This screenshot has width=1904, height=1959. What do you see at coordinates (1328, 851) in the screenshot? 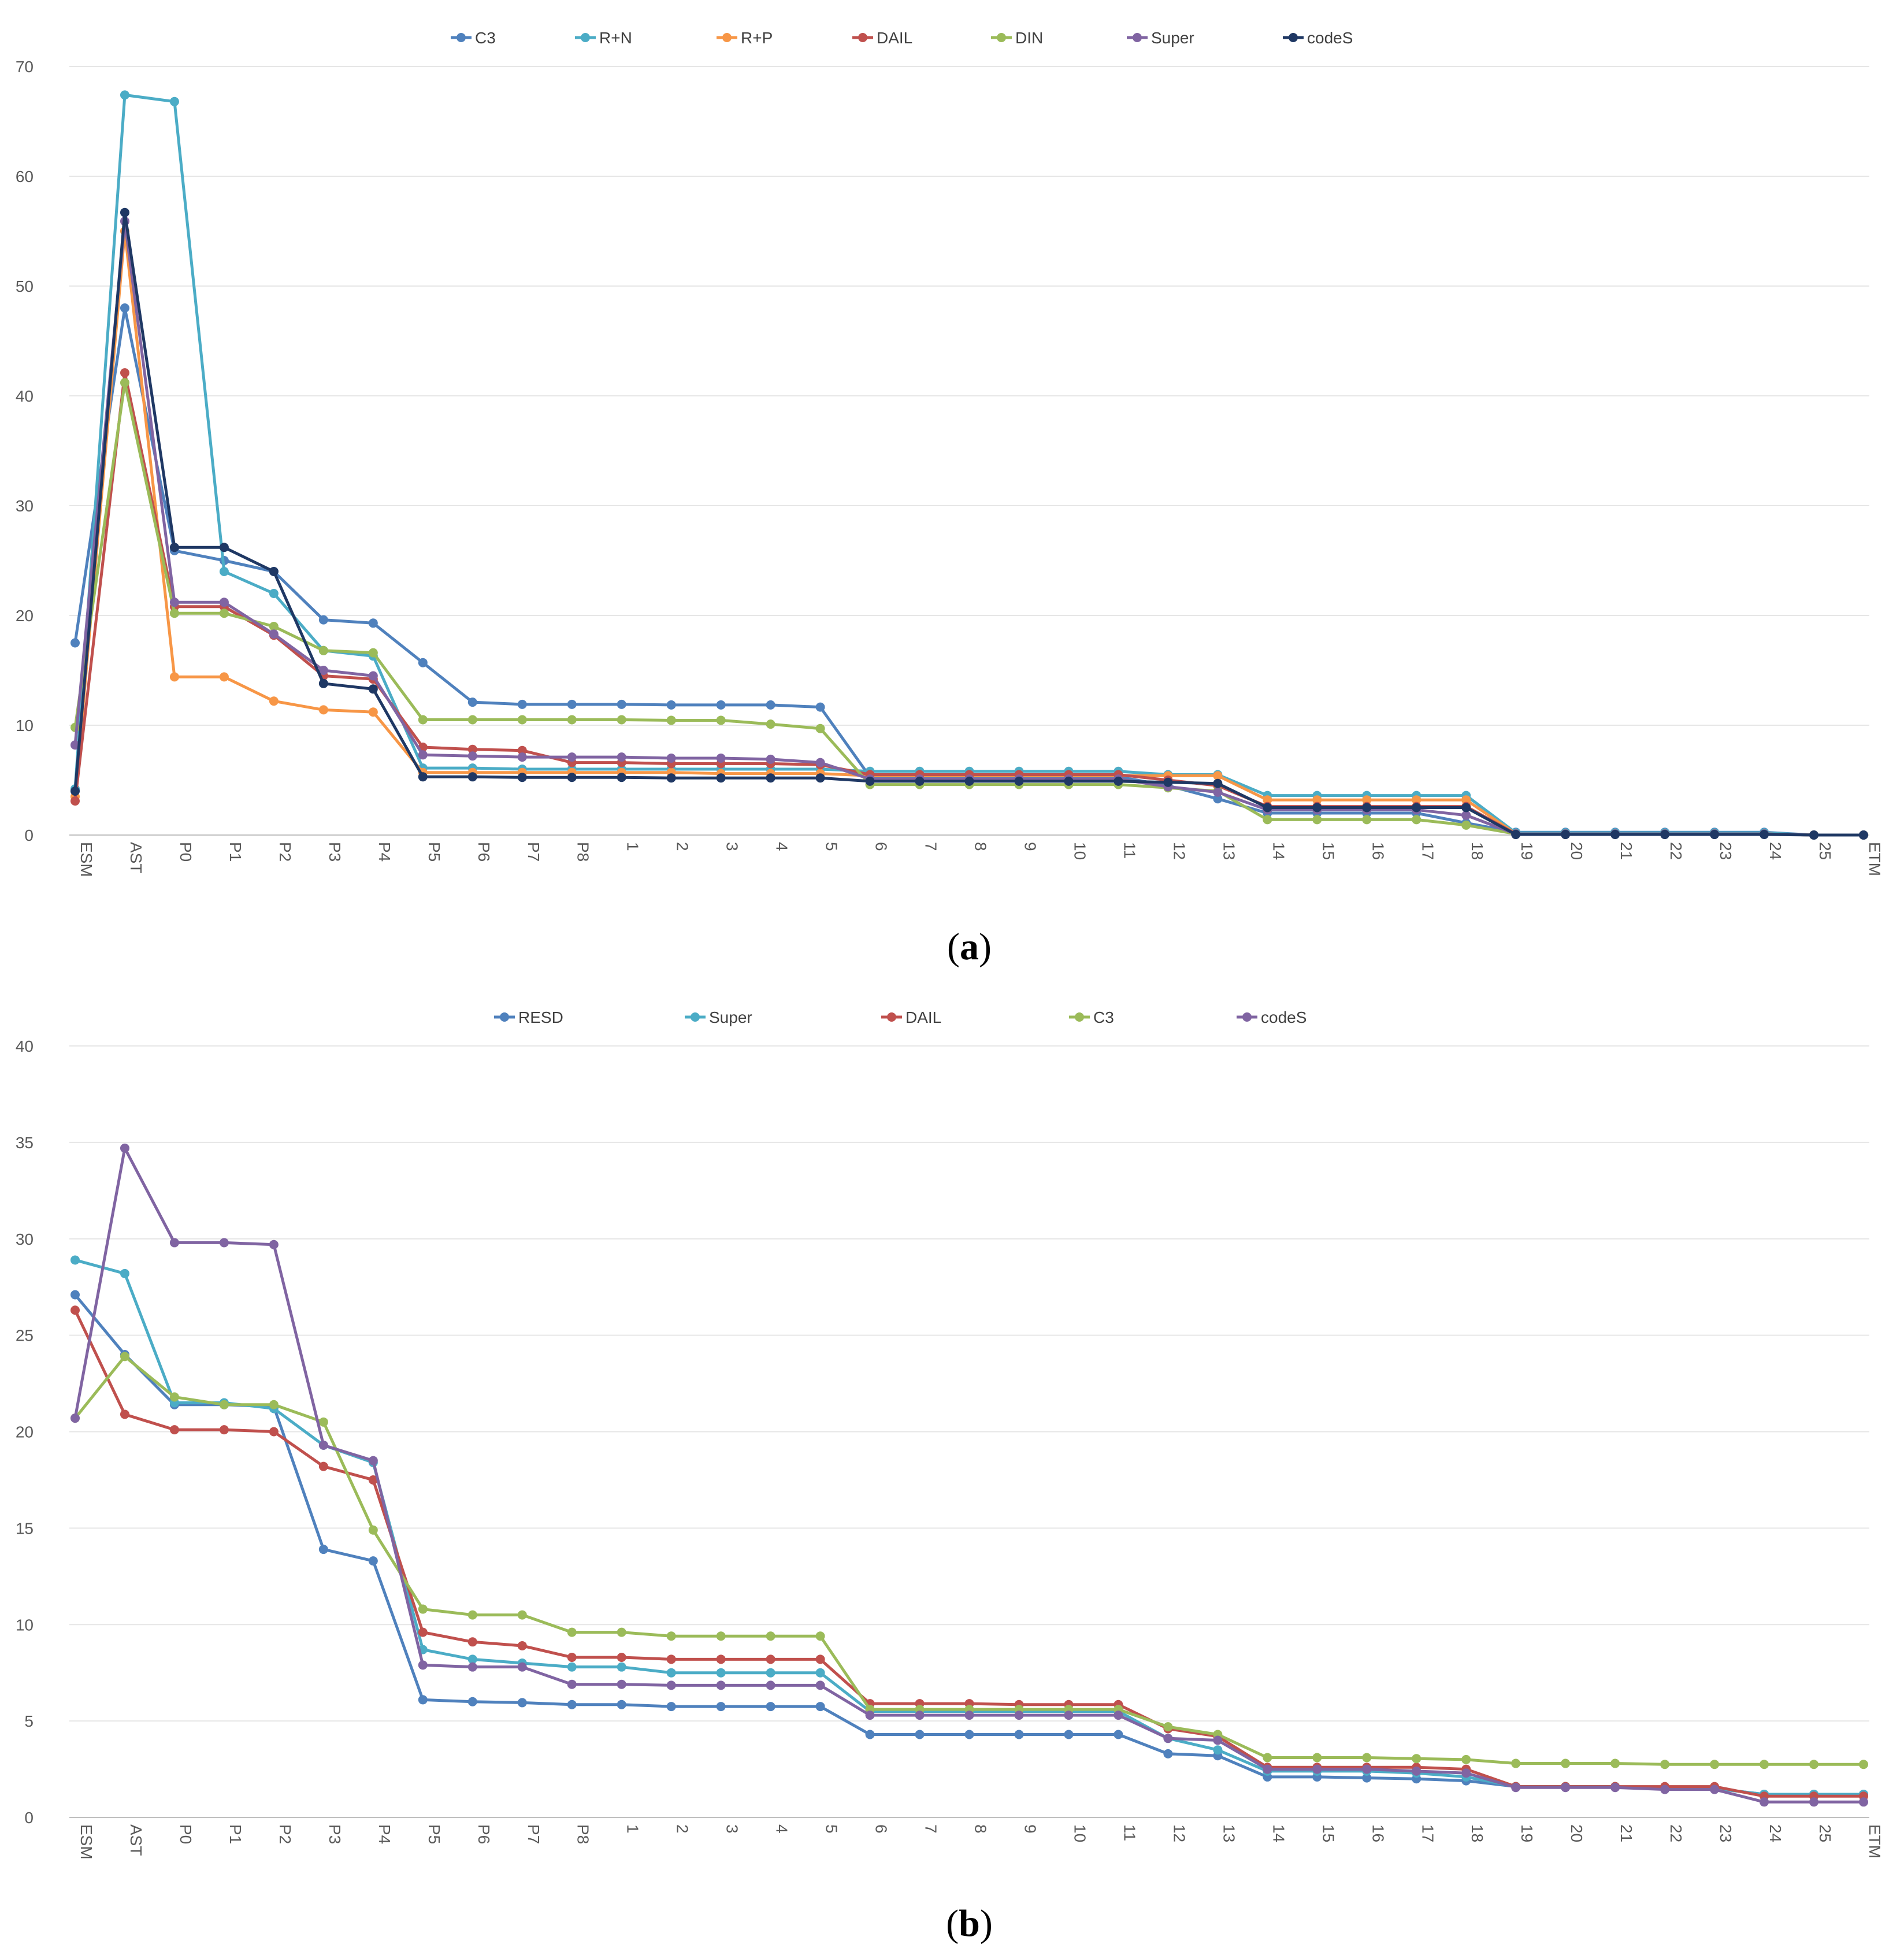
I see `x-tick-label: 15` at bounding box center [1328, 851].